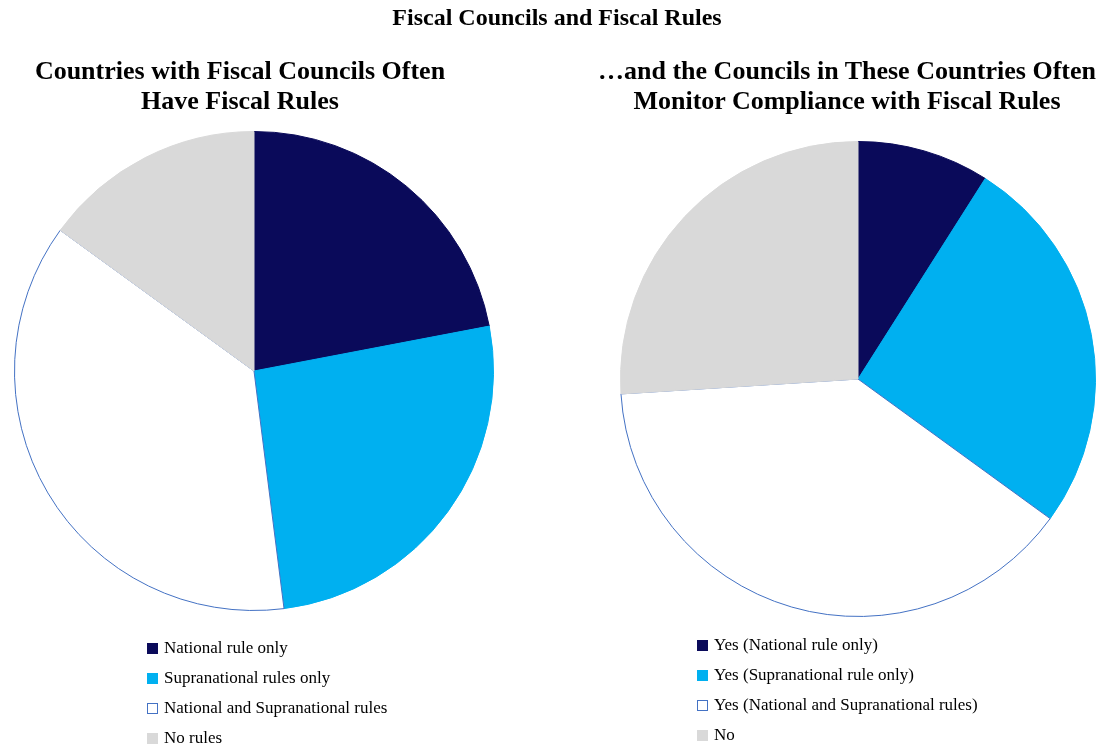  Describe the element at coordinates (226, 648) in the screenshot. I see `legend-label: National rule only` at that location.